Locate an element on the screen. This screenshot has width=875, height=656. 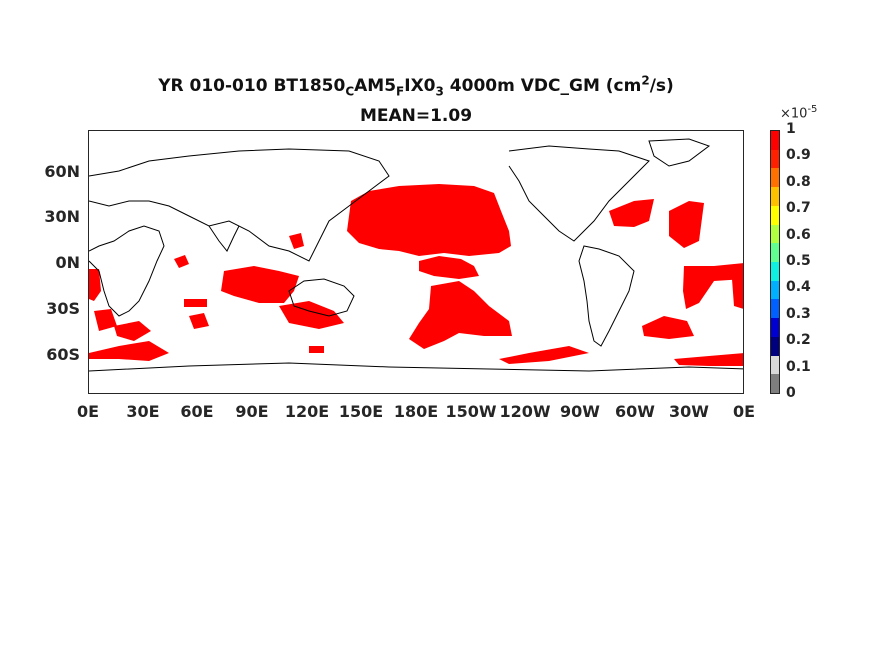
coast-south-america is located at coordinates (606, 296).